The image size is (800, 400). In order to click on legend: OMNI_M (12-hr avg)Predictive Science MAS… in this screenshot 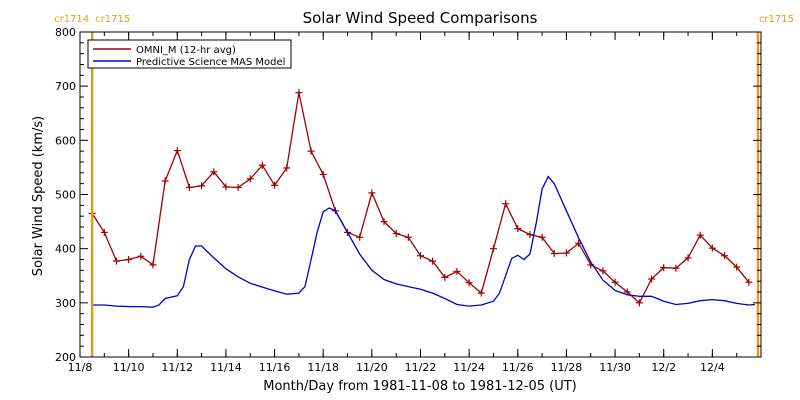, I will do `click(189, 54)`.